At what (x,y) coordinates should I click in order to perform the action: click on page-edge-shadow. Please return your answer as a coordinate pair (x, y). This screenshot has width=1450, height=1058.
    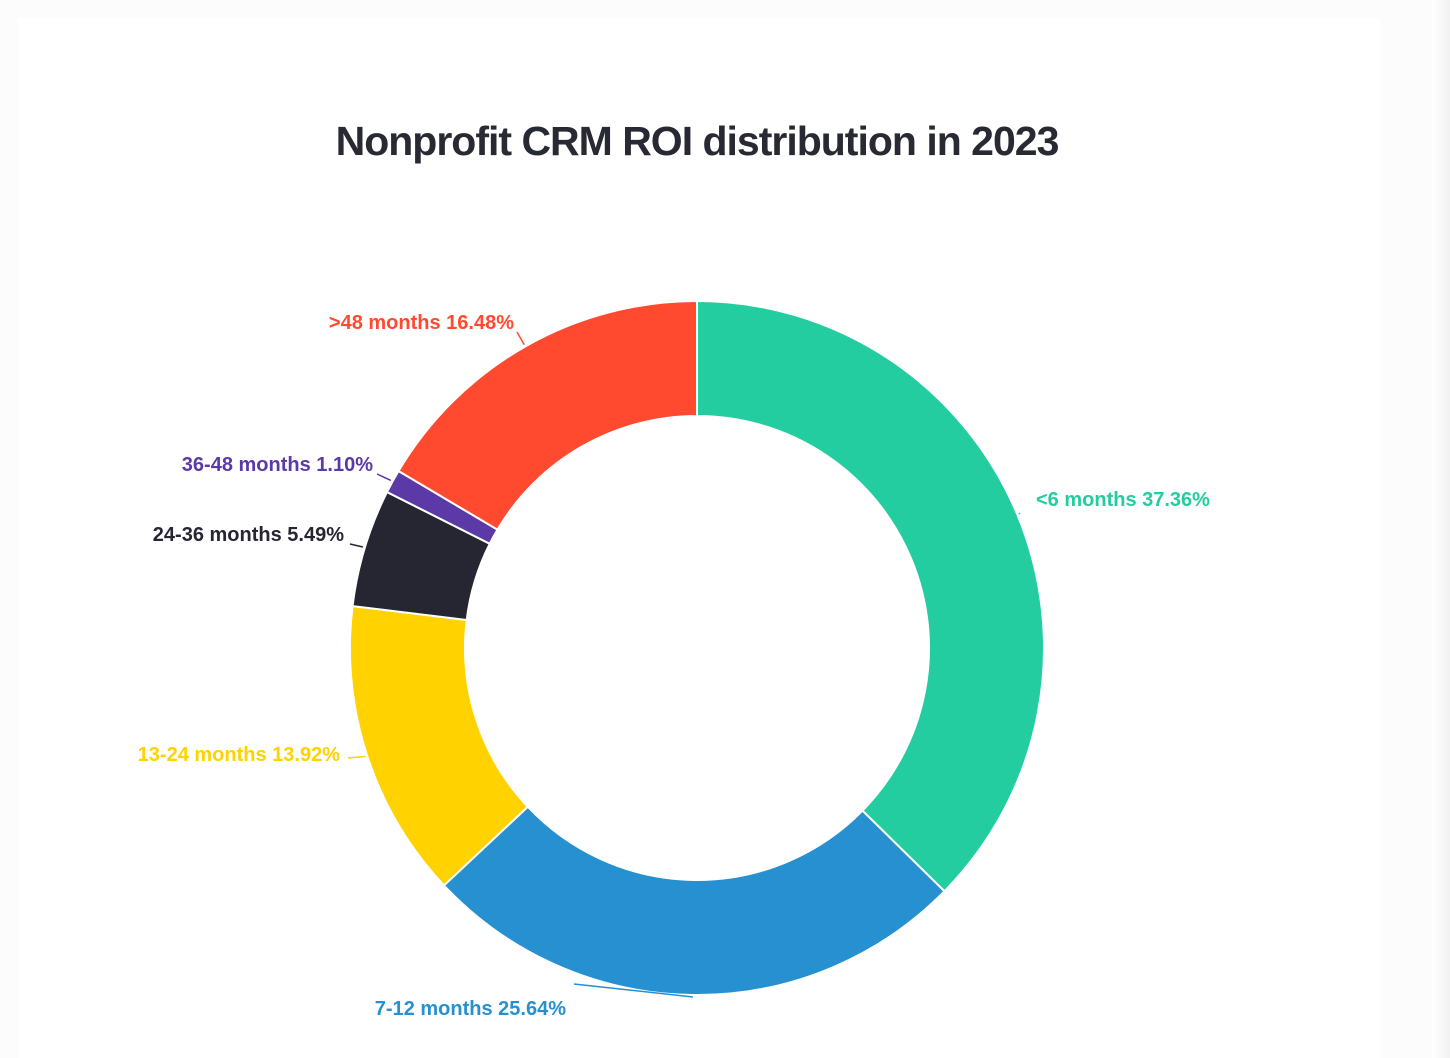
    Looking at the image, I should click on (1441, 529).